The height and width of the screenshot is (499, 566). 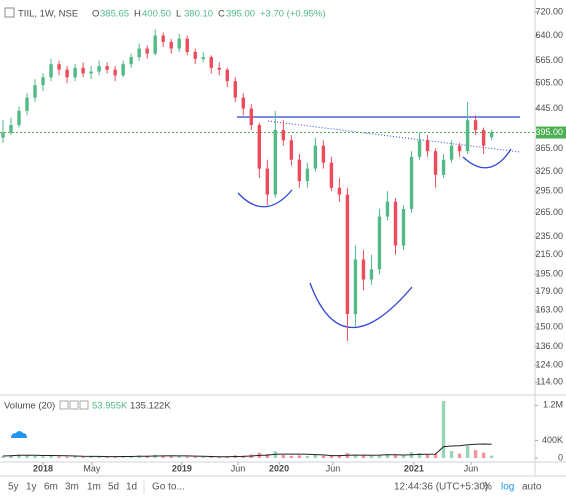 What do you see at coordinates (441, 487) in the screenshot?
I see `clock: 12:44:36 (UTC+5:30)` at bounding box center [441, 487].